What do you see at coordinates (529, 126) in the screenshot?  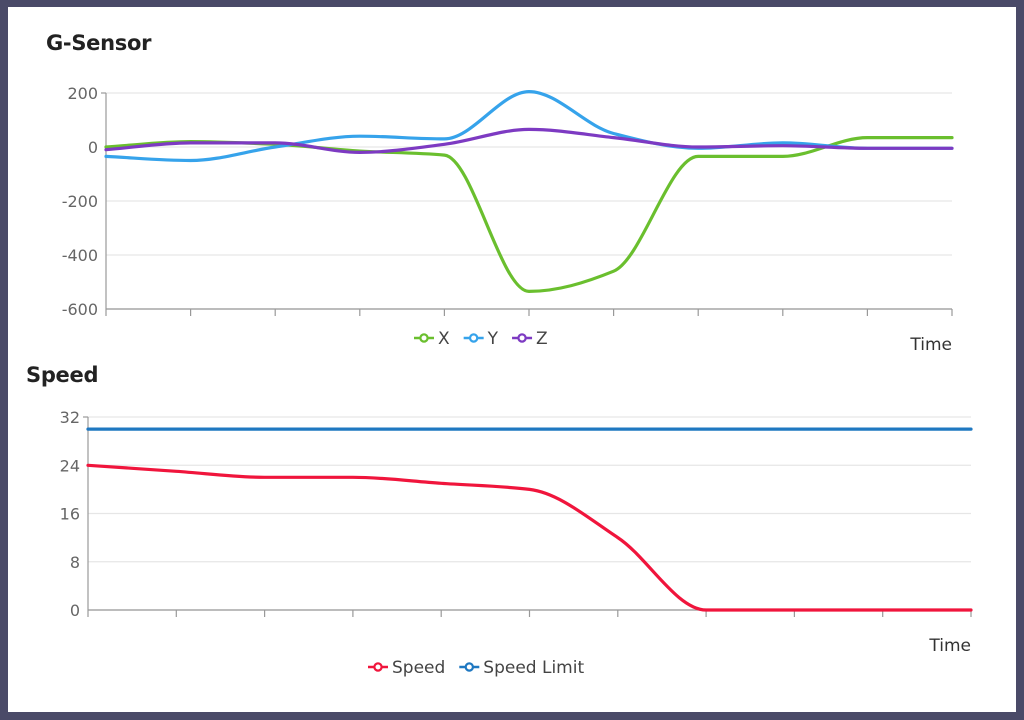 I see `chart0-series-y-line` at bounding box center [529, 126].